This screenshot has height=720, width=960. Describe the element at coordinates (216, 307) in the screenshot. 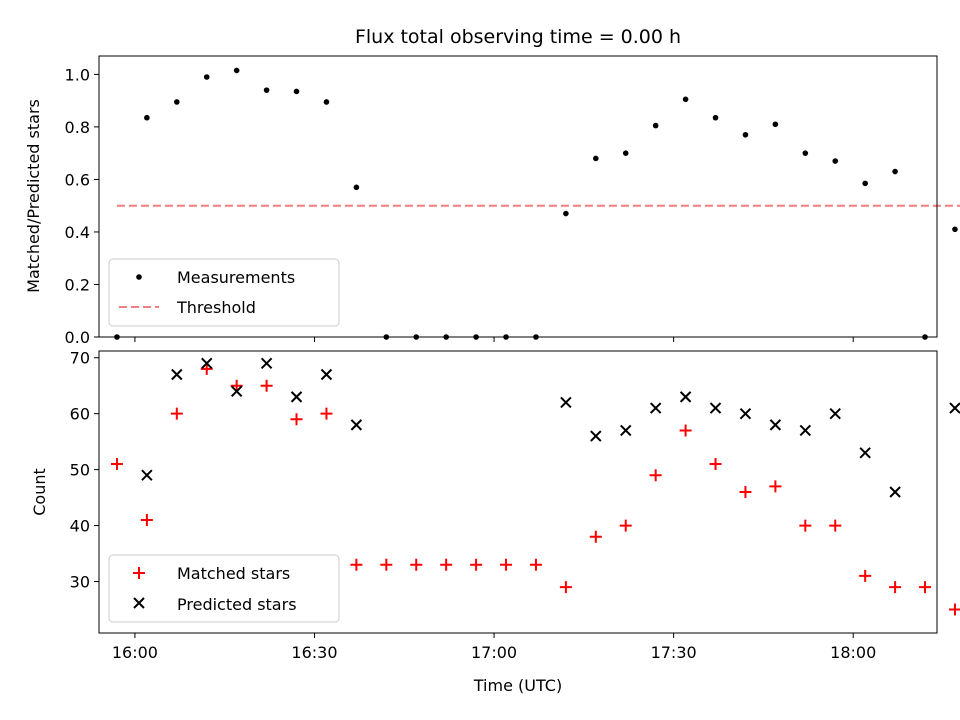

I see `legend-threshold-label: Threshold` at that location.